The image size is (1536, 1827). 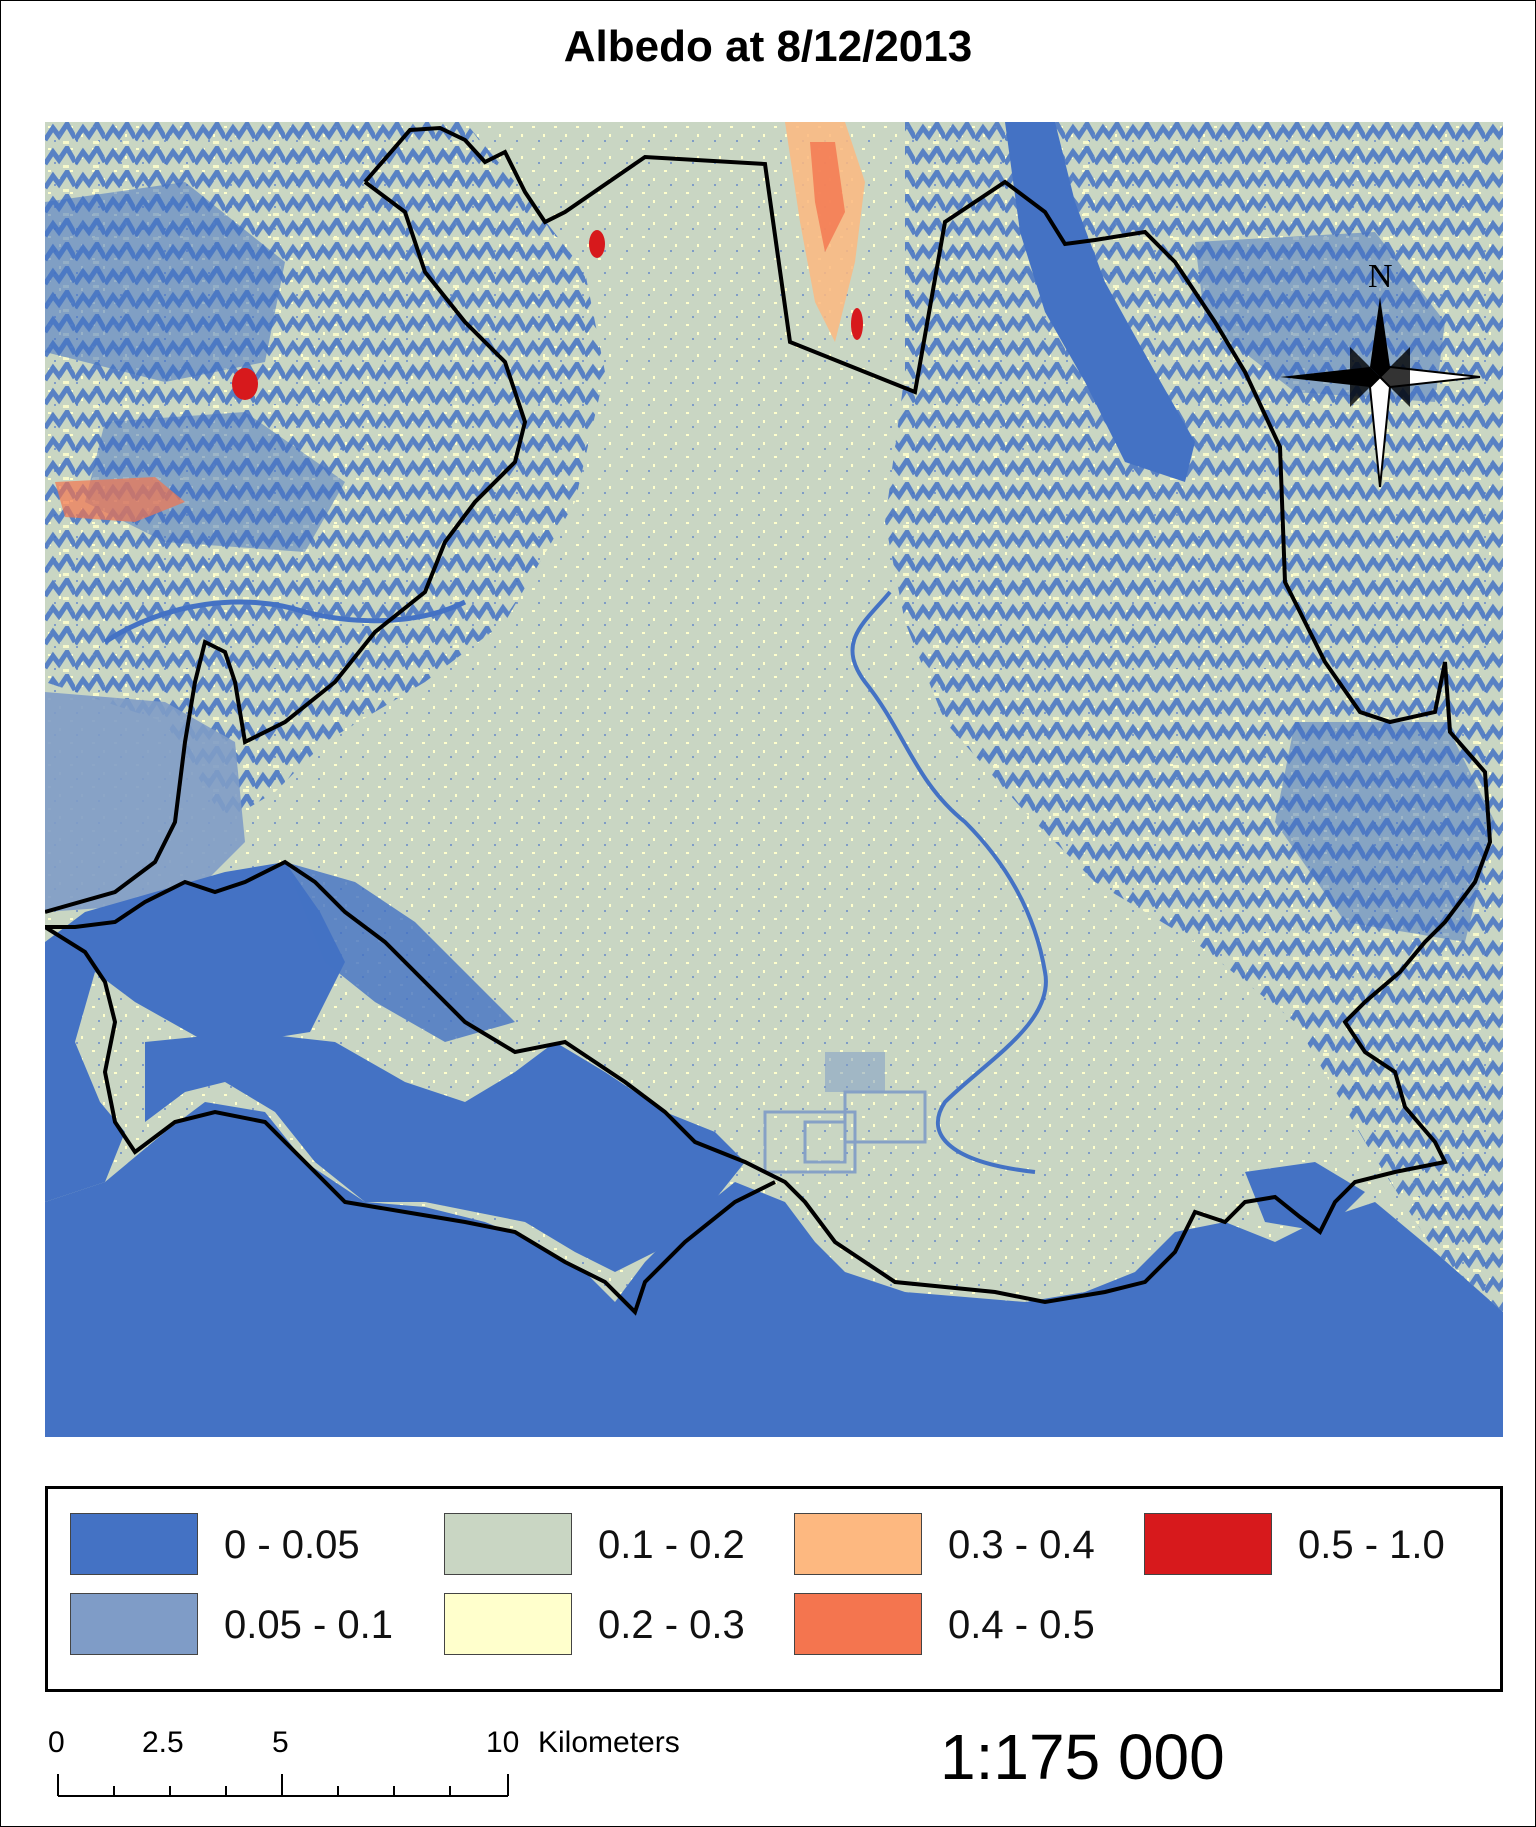 What do you see at coordinates (195, 1032) in the screenshot?
I see `lagoon-west` at bounding box center [195, 1032].